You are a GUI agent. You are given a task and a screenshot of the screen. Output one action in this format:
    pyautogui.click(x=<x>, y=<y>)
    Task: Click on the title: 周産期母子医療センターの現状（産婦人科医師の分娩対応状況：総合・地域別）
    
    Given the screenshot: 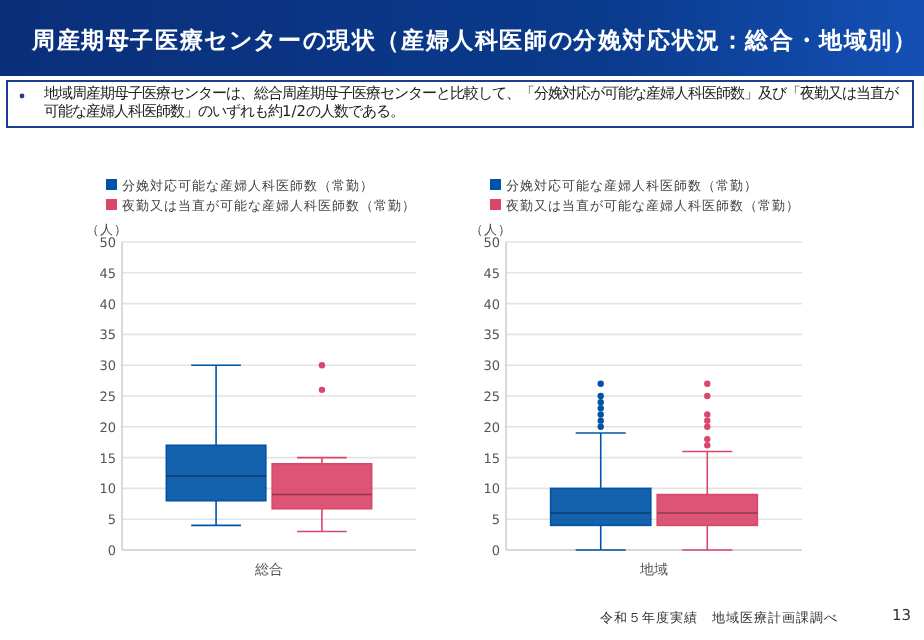 What is the action you would take?
    pyautogui.click(x=472, y=41)
    